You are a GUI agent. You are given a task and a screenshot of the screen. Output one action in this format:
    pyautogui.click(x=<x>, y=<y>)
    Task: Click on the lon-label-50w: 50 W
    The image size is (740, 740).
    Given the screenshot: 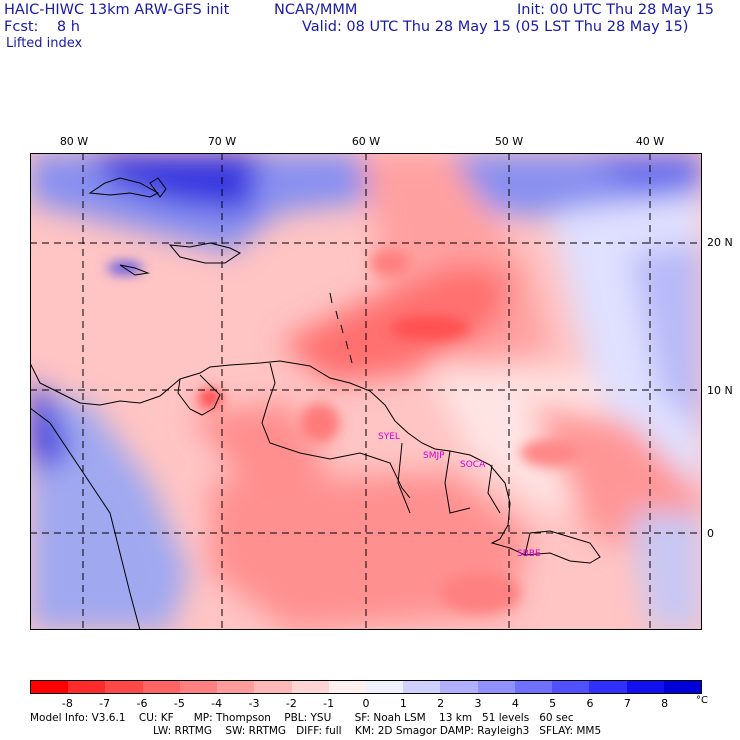 What is the action you would take?
    pyautogui.click(x=509, y=141)
    